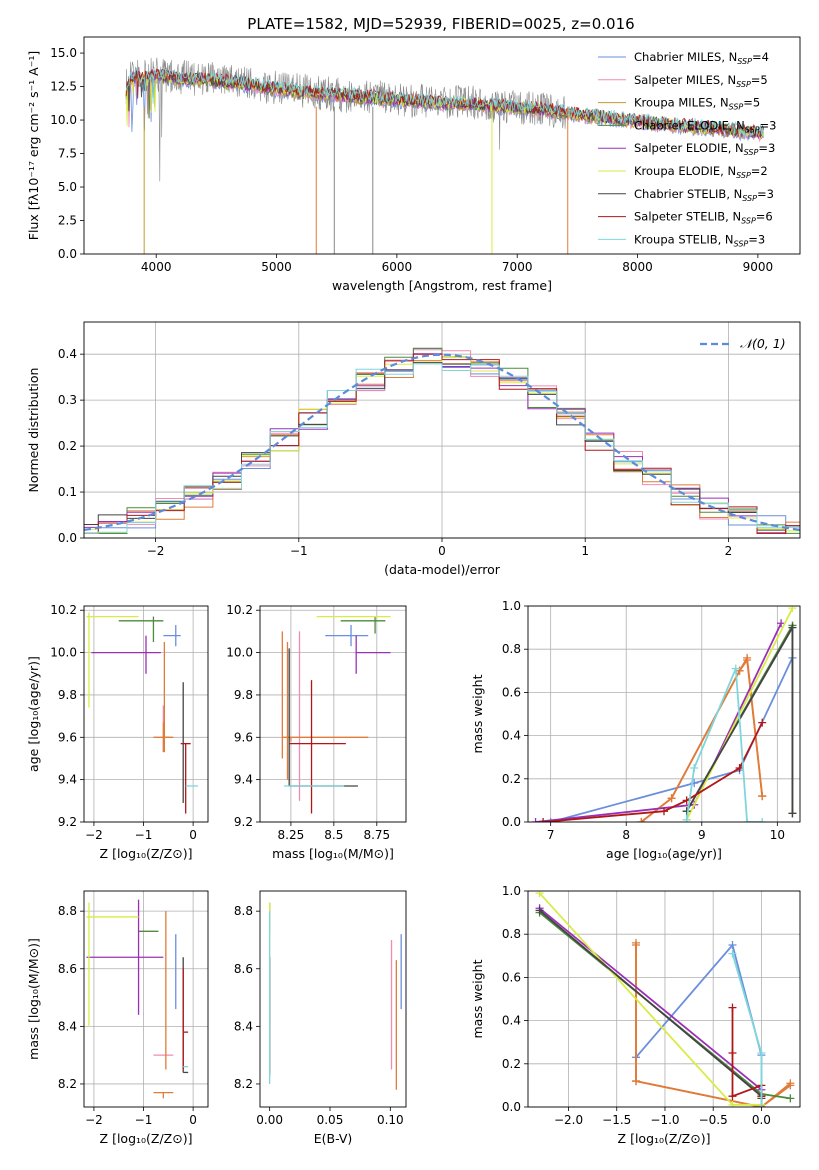 The width and height of the screenshot is (819, 1170). What do you see at coordinates (243, 695) in the screenshot?
I see `y-tick-label: 9.8` at bounding box center [243, 695].